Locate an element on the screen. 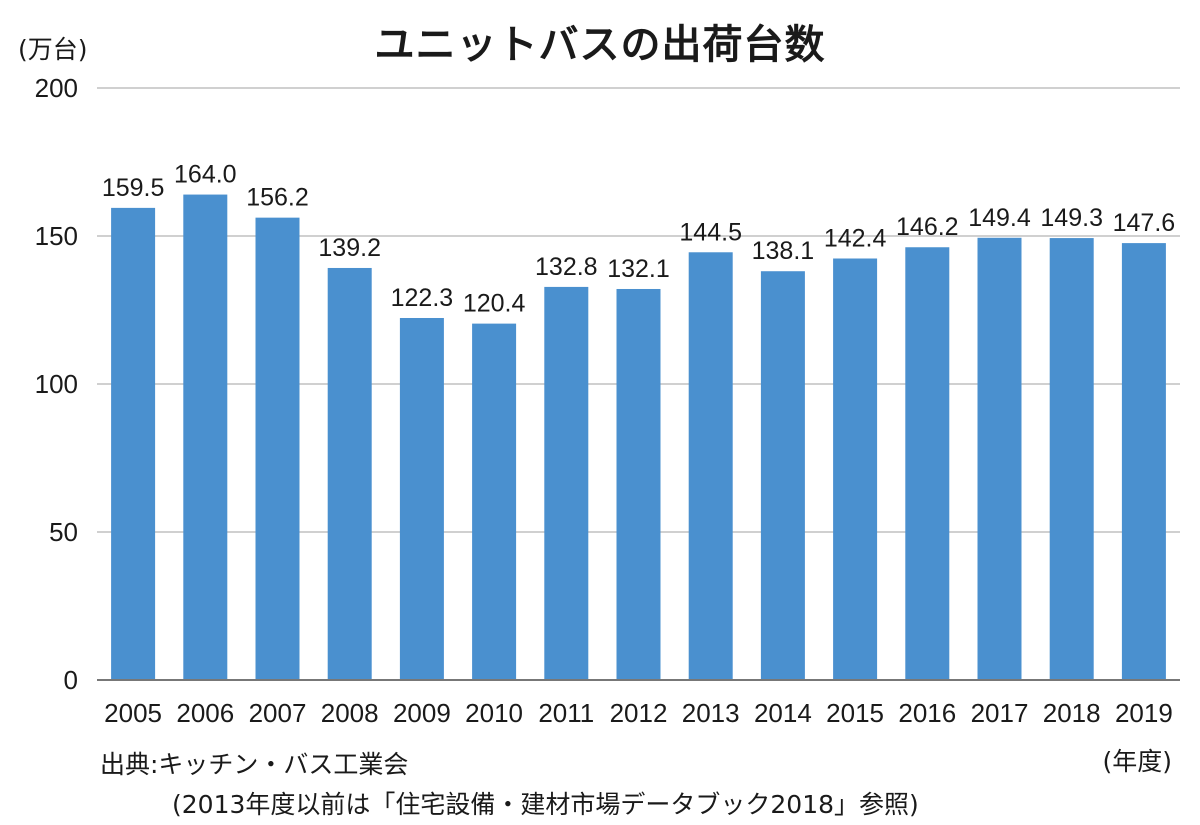  bar-value-label: 149.3 is located at coordinates (1071, 218).